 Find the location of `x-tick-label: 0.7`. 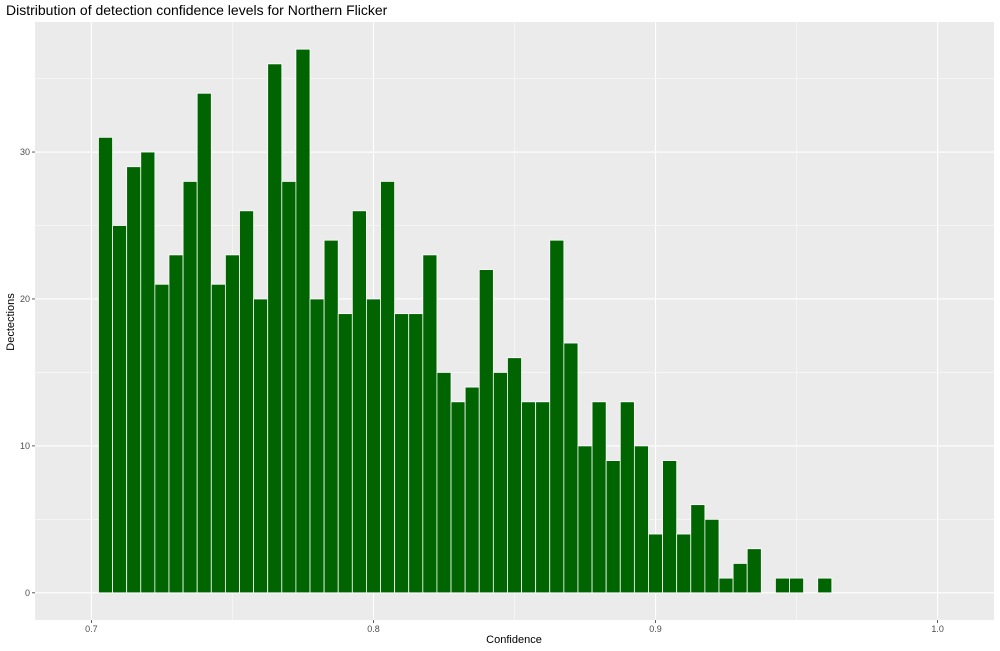

x-tick-label: 0.7 is located at coordinates (91, 629).